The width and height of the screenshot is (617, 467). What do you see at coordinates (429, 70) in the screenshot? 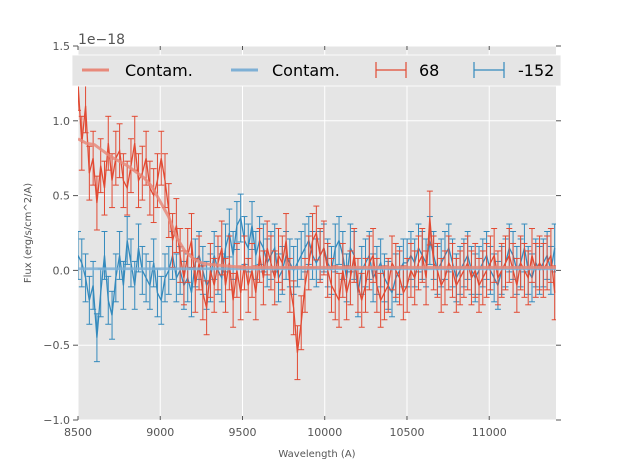
I see `legend-label: 68` at bounding box center [429, 70].